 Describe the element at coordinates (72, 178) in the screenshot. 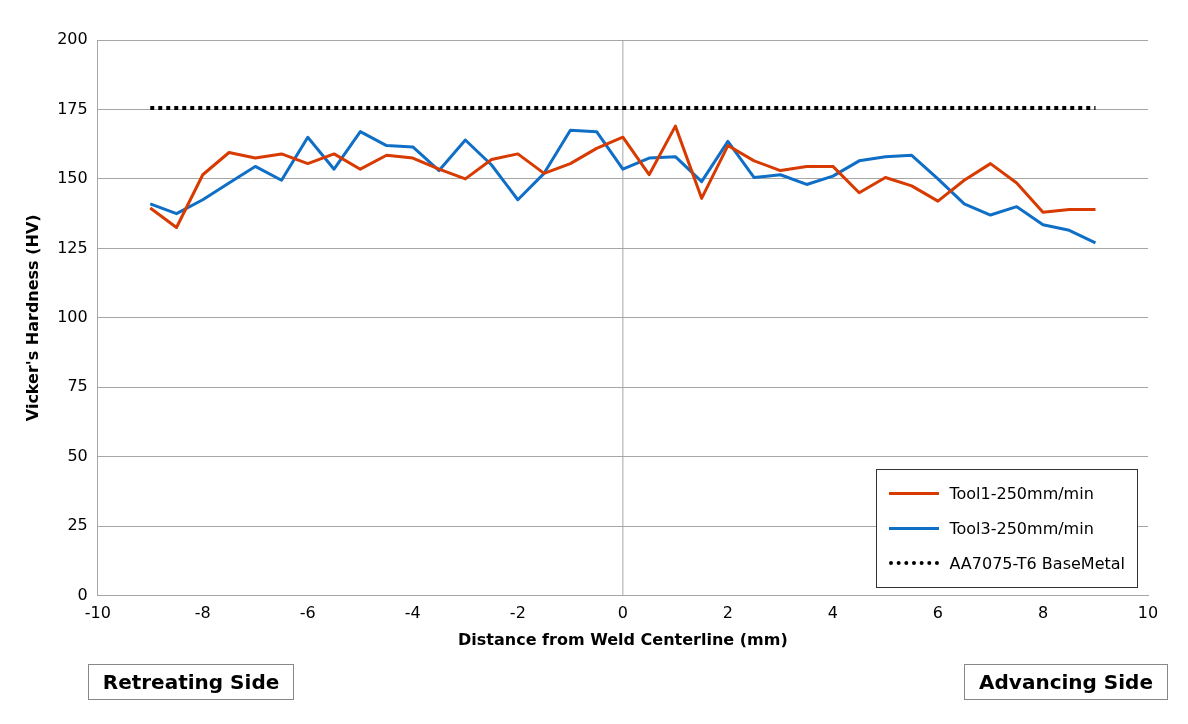

I see `y-tick-label: 150` at that location.